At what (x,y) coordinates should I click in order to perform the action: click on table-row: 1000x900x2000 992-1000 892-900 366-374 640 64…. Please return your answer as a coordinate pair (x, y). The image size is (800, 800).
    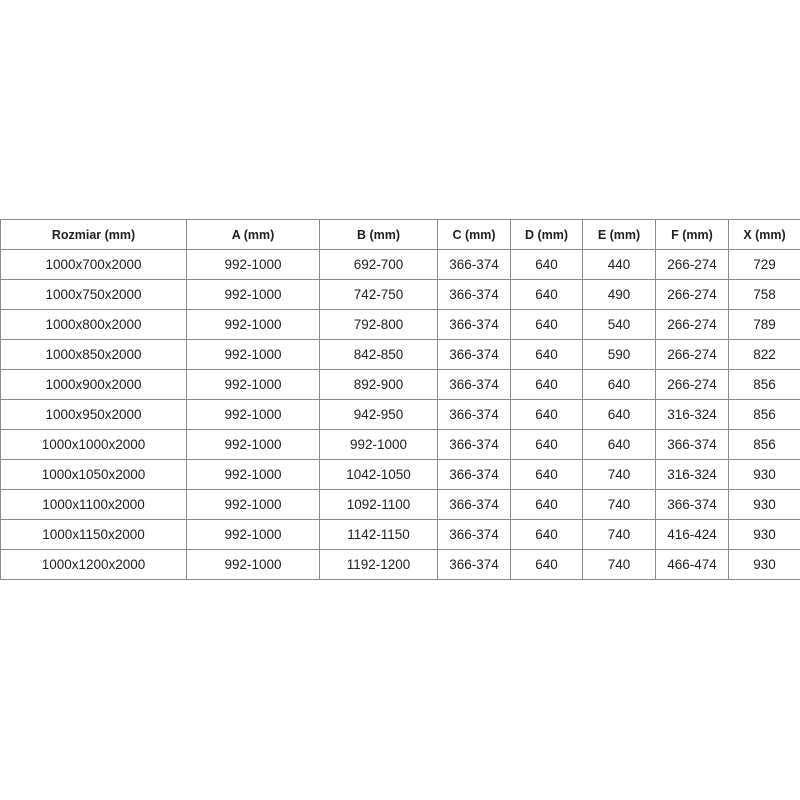
    Looking at the image, I should click on (400, 384).